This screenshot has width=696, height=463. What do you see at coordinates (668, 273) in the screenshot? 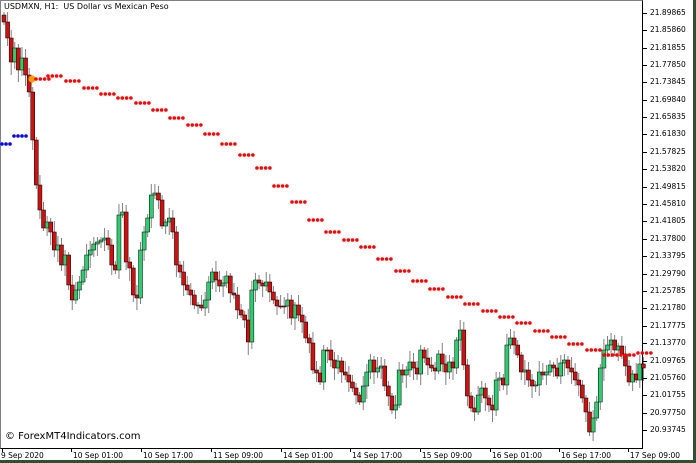
I see `y-tick-label: 21.29790` at bounding box center [668, 273].